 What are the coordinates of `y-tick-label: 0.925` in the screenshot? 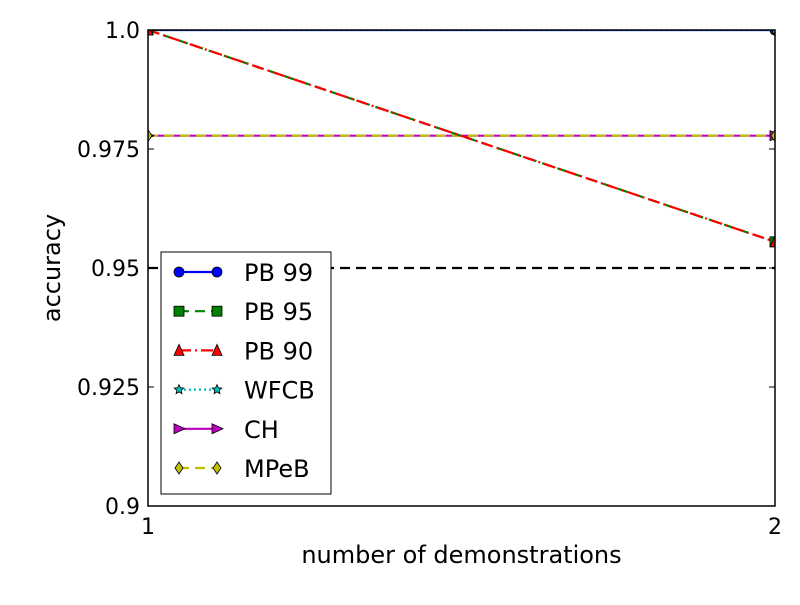 It's located at (108, 388).